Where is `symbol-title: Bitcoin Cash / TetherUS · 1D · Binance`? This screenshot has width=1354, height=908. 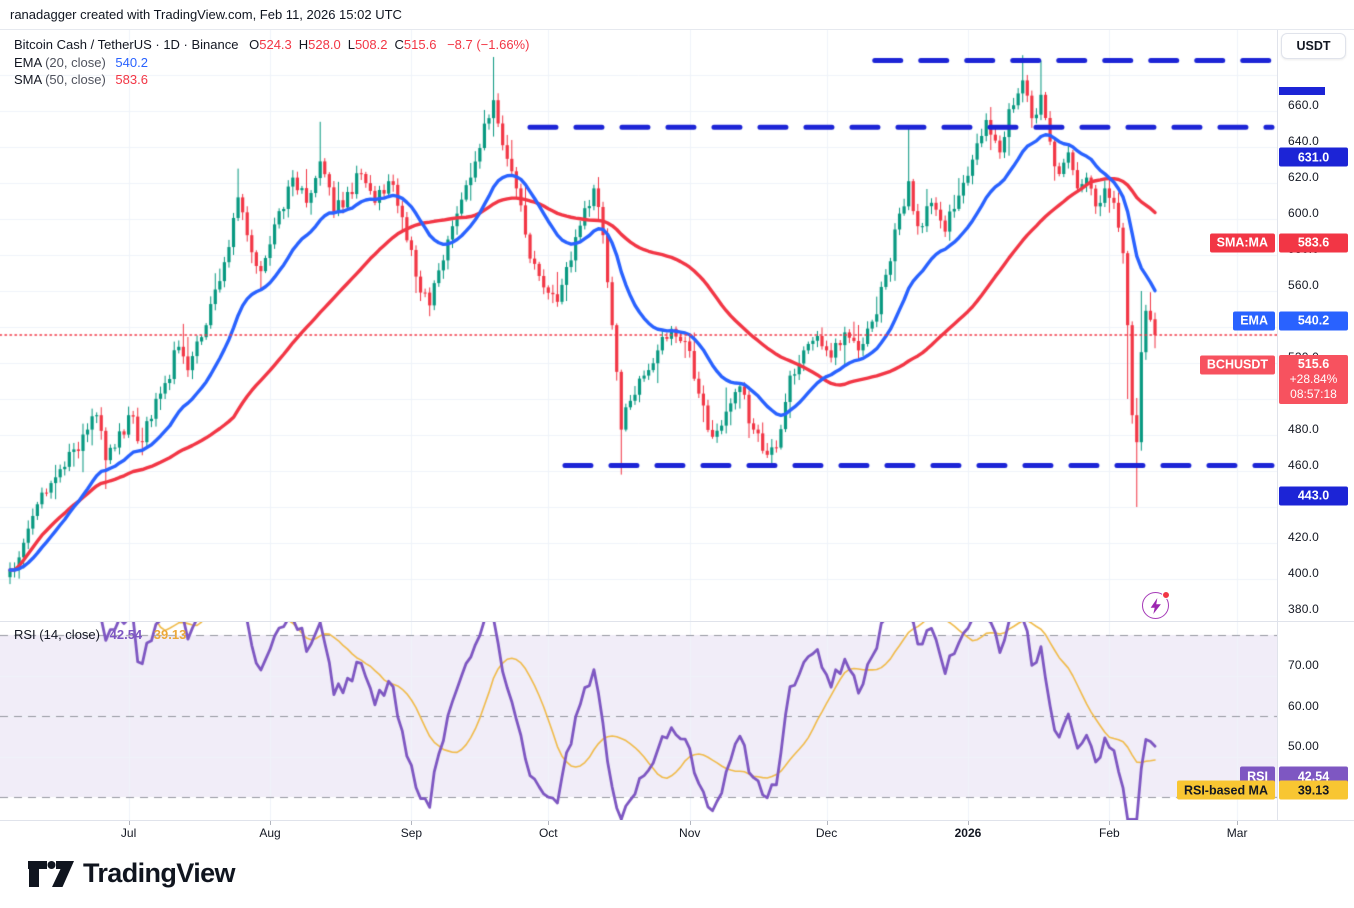
symbol-title: Bitcoin Cash / TetherUS · 1D · Binance is located at coordinates (126, 44).